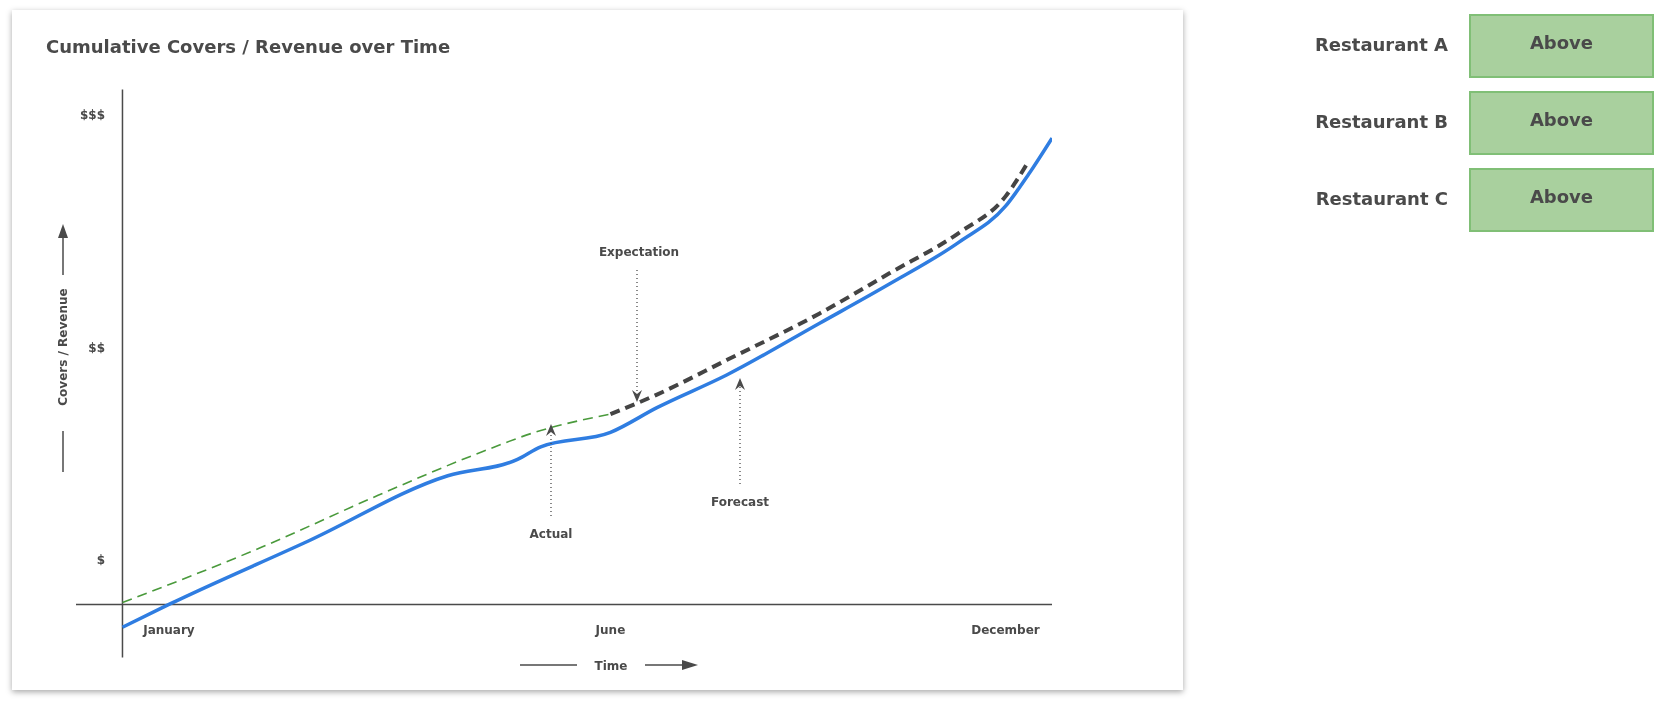  What do you see at coordinates (248, 46) in the screenshot?
I see `chart-title: Cumulative Covers / Revenue over Time` at bounding box center [248, 46].